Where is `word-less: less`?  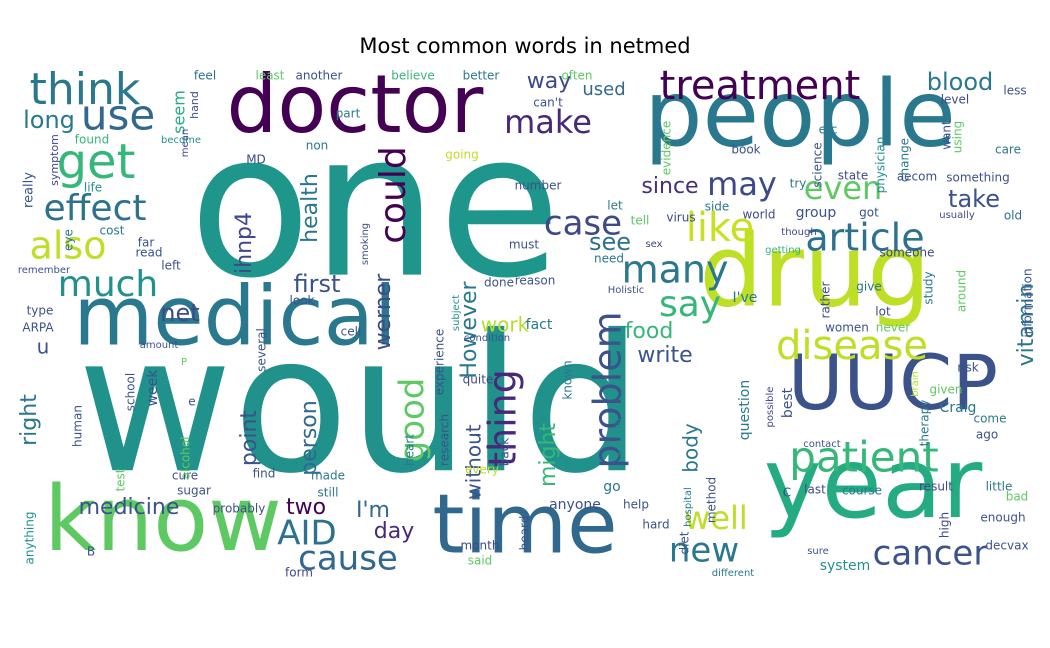 word-less: less is located at coordinates (1014, 91).